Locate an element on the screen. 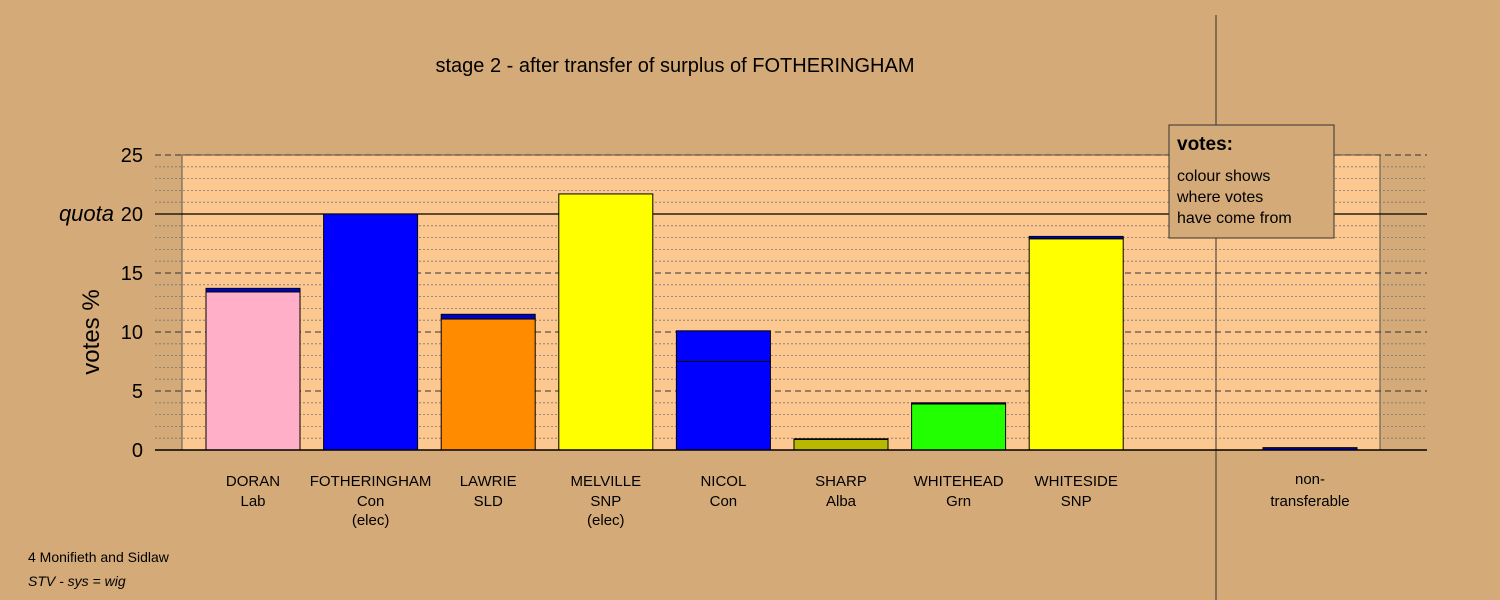  candidate-name-label: LAWRIE is located at coordinates (488, 481).